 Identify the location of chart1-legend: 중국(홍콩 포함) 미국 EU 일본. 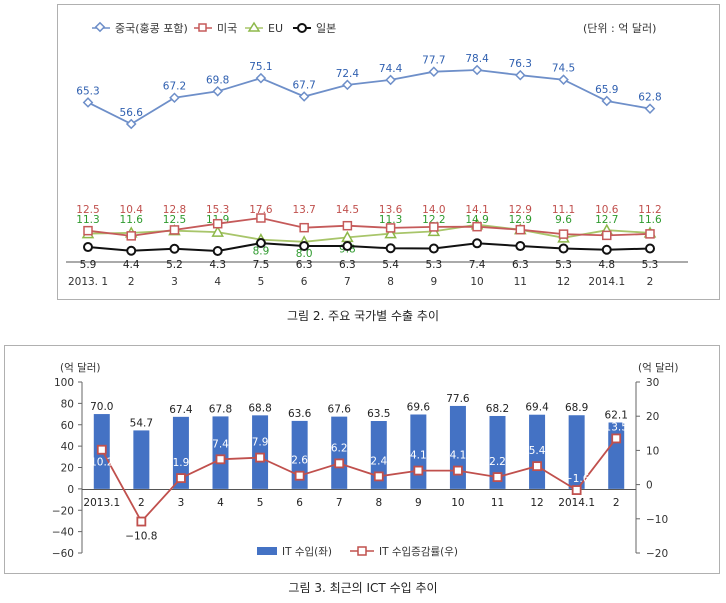
(214, 28).